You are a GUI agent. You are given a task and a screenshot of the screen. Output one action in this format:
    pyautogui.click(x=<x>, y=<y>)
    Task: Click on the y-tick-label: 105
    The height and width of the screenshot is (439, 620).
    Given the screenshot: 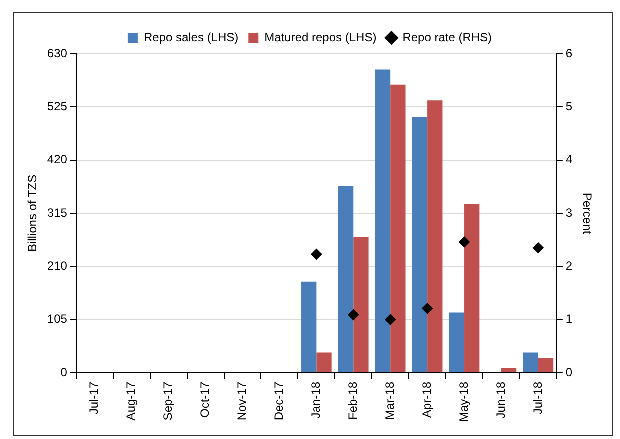 What is the action you would take?
    pyautogui.click(x=57, y=319)
    